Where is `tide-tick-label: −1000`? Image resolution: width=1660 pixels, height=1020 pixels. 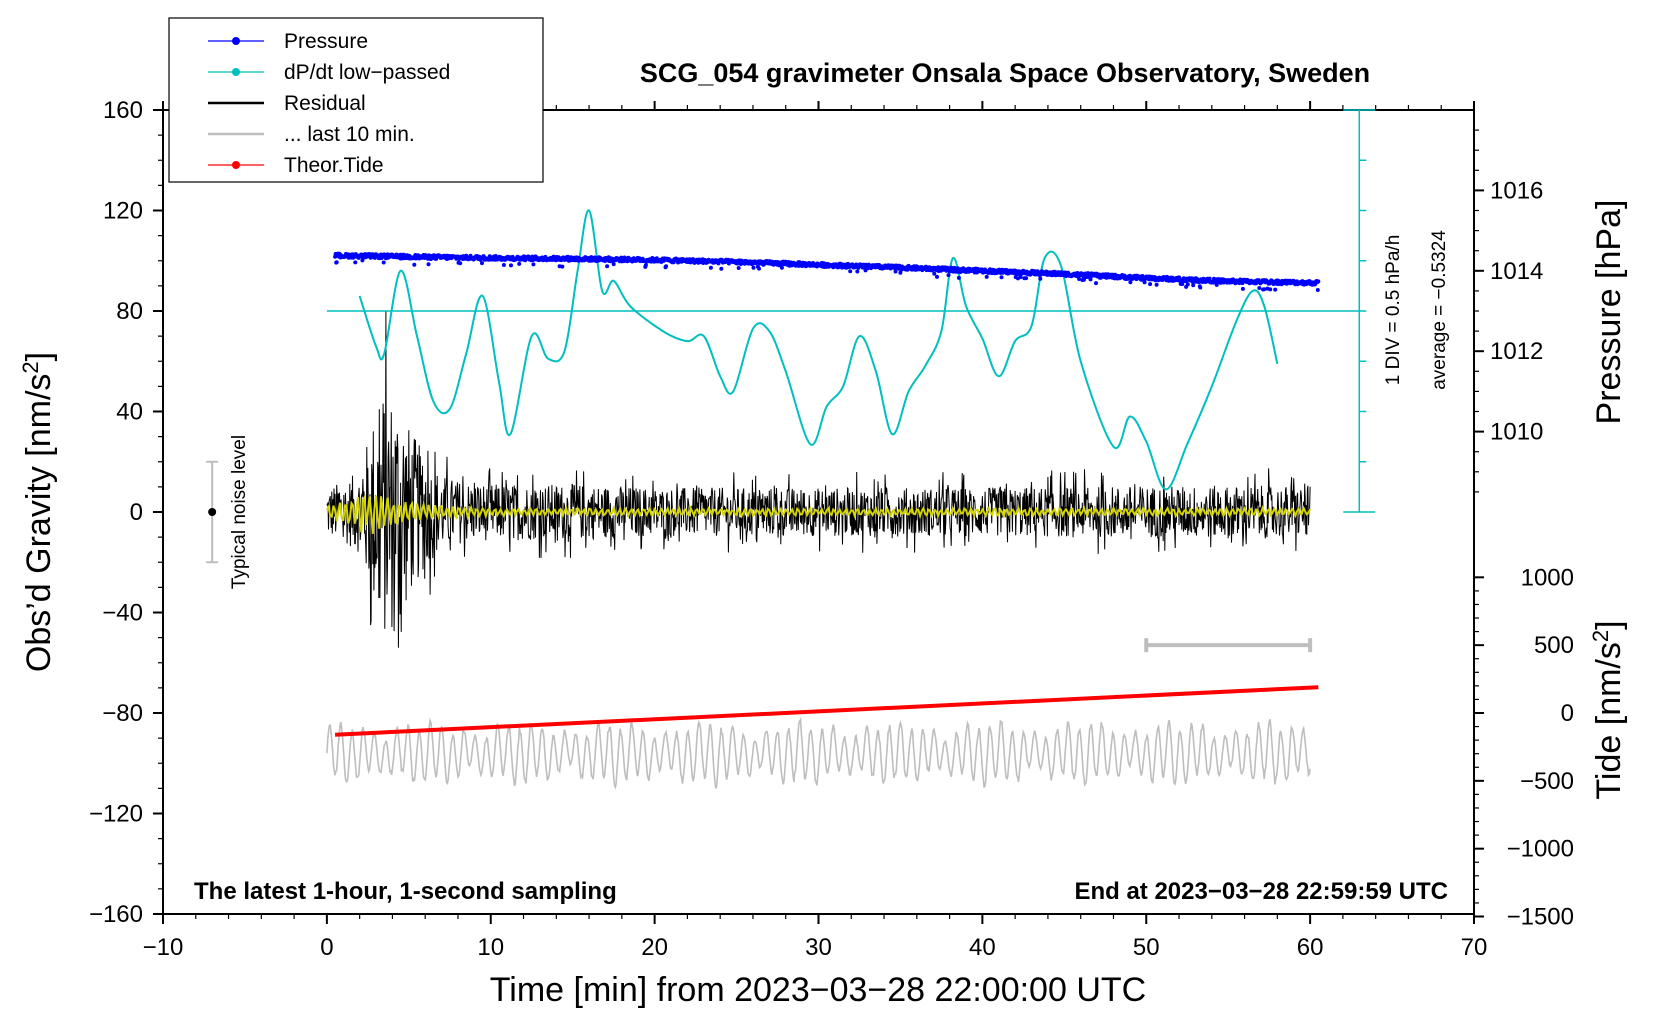
tide-tick-label: −1000 is located at coordinates (1540, 849).